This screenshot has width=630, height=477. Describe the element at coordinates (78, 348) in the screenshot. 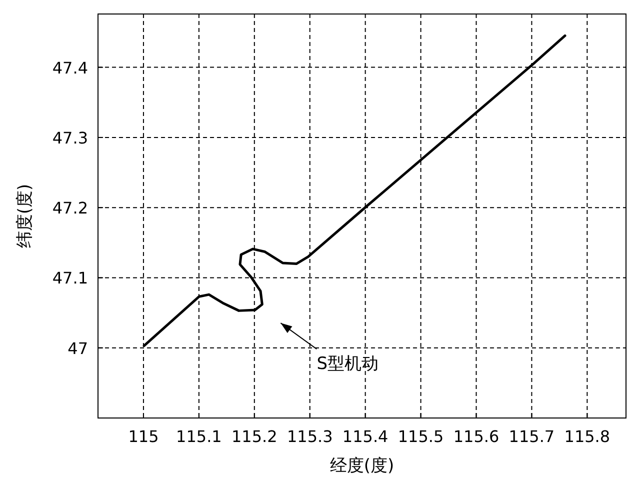

I see `y-tick-label: 47` at that location.